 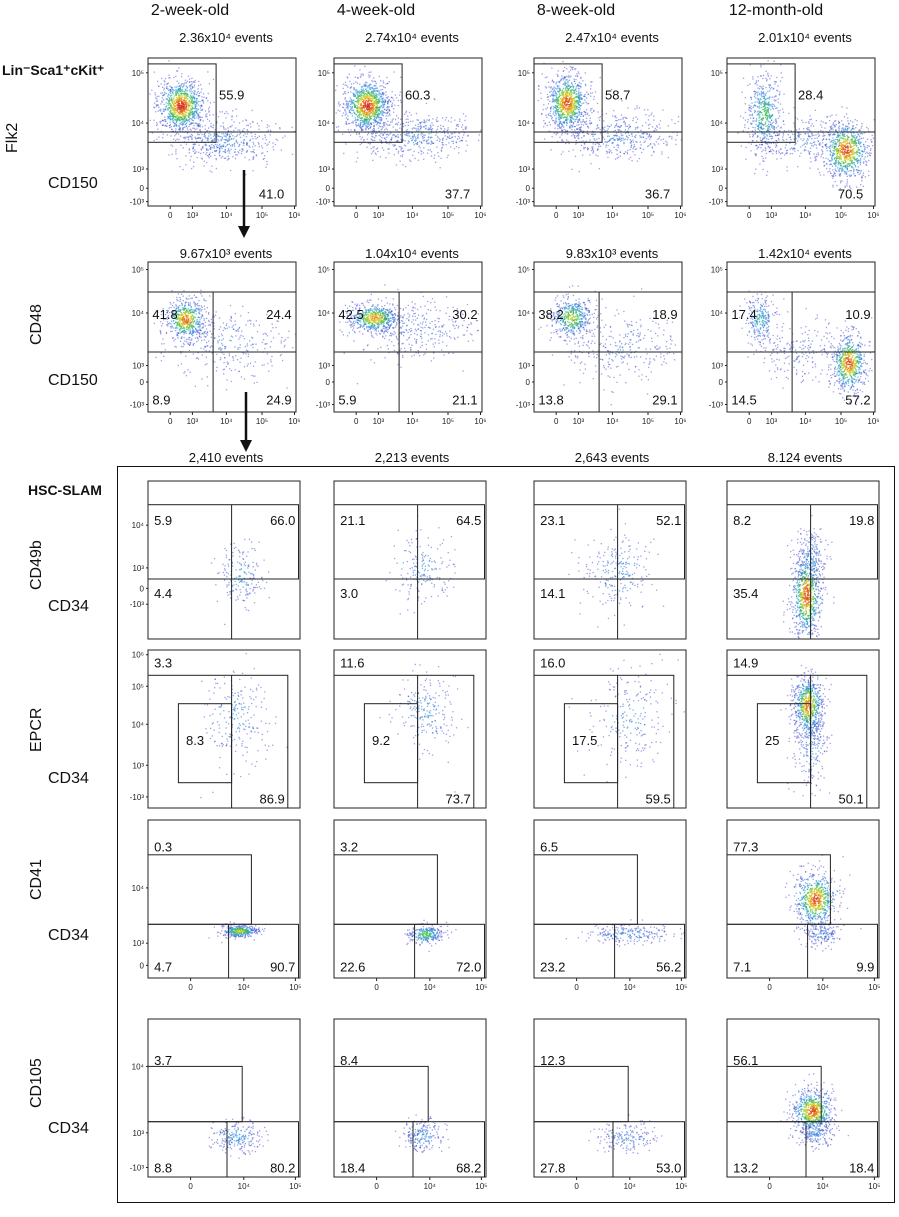 What do you see at coordinates (142, 188) in the screenshot?
I see `flk2-cd150-plot-0-y-tick-3: 0` at bounding box center [142, 188].